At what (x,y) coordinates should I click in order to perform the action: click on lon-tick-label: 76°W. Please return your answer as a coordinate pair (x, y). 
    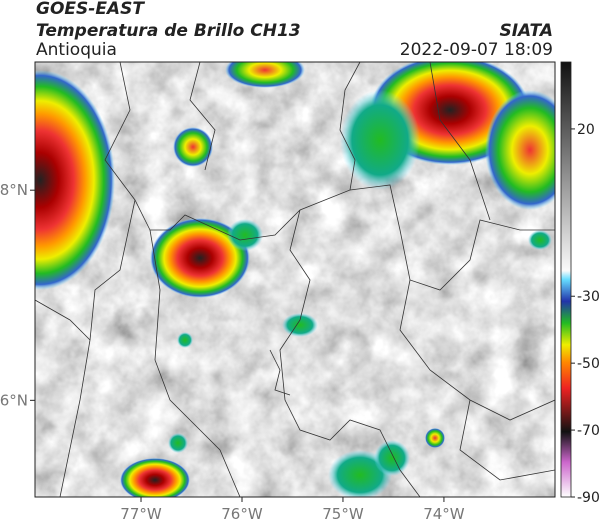
    Looking at the image, I should click on (242, 514).